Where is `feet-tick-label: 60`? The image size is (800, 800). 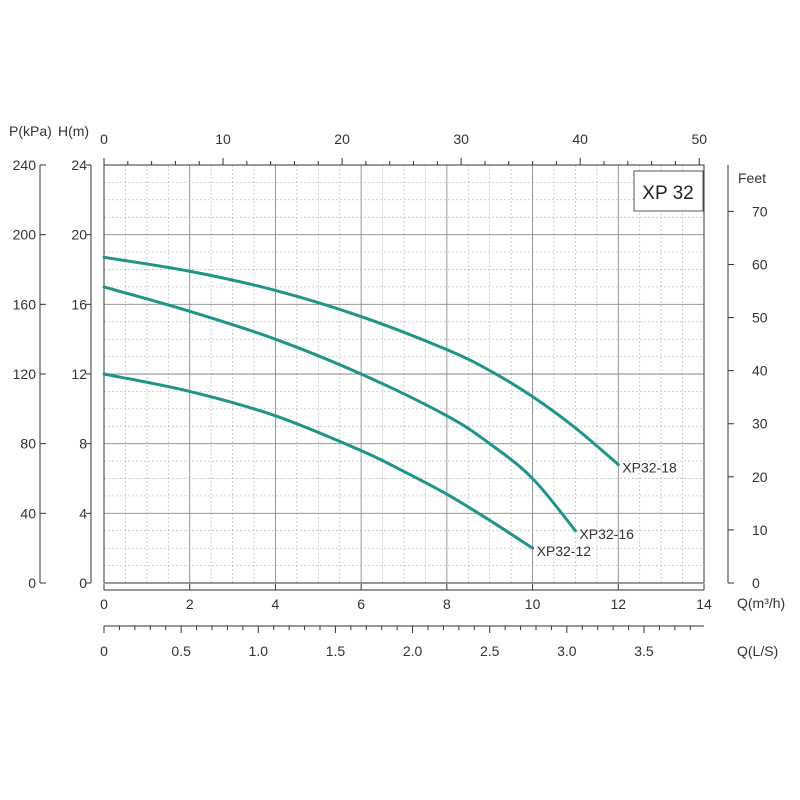
feet-tick-label: 60 is located at coordinates (760, 264).